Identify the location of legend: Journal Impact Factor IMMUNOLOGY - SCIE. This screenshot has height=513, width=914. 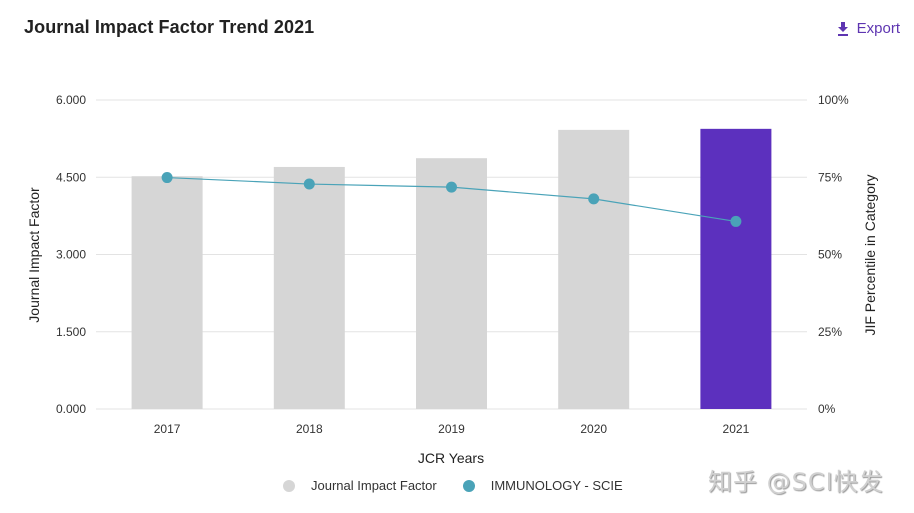
(466, 485).